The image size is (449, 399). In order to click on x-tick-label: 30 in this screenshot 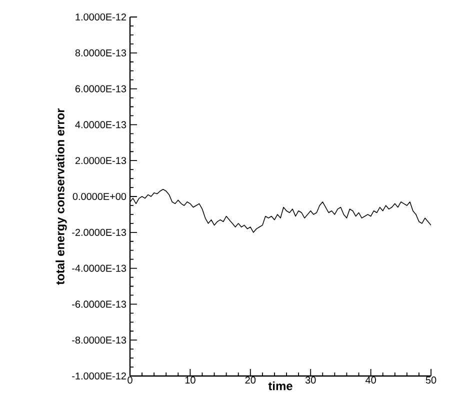, I will do `click(310, 380)`.